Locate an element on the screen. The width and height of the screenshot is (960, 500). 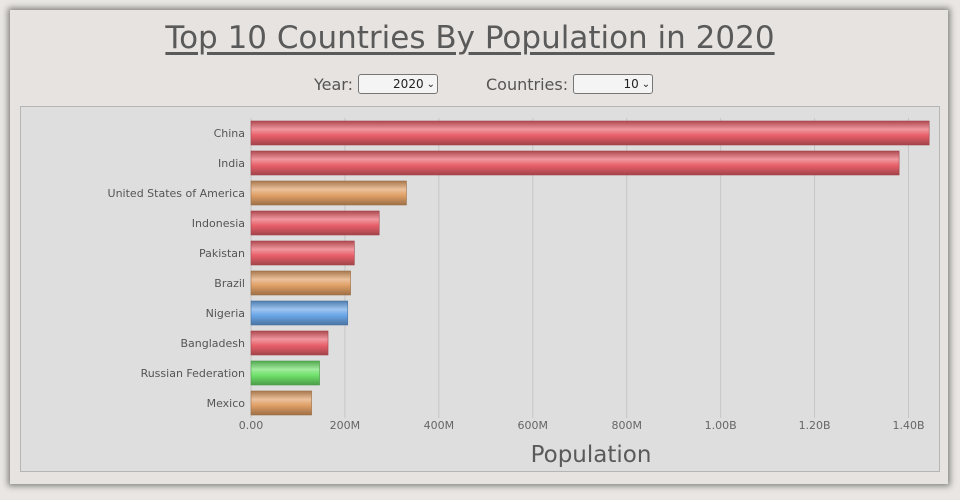
x-tick-label: 1.20B is located at coordinates (815, 425).